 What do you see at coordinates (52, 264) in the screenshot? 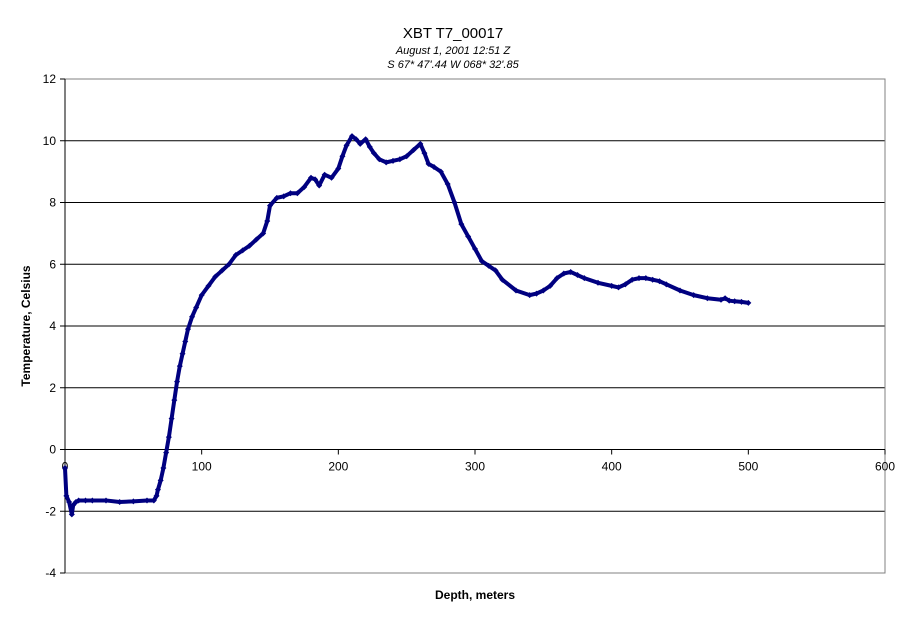
I see `y-tick-label: 6` at bounding box center [52, 264].